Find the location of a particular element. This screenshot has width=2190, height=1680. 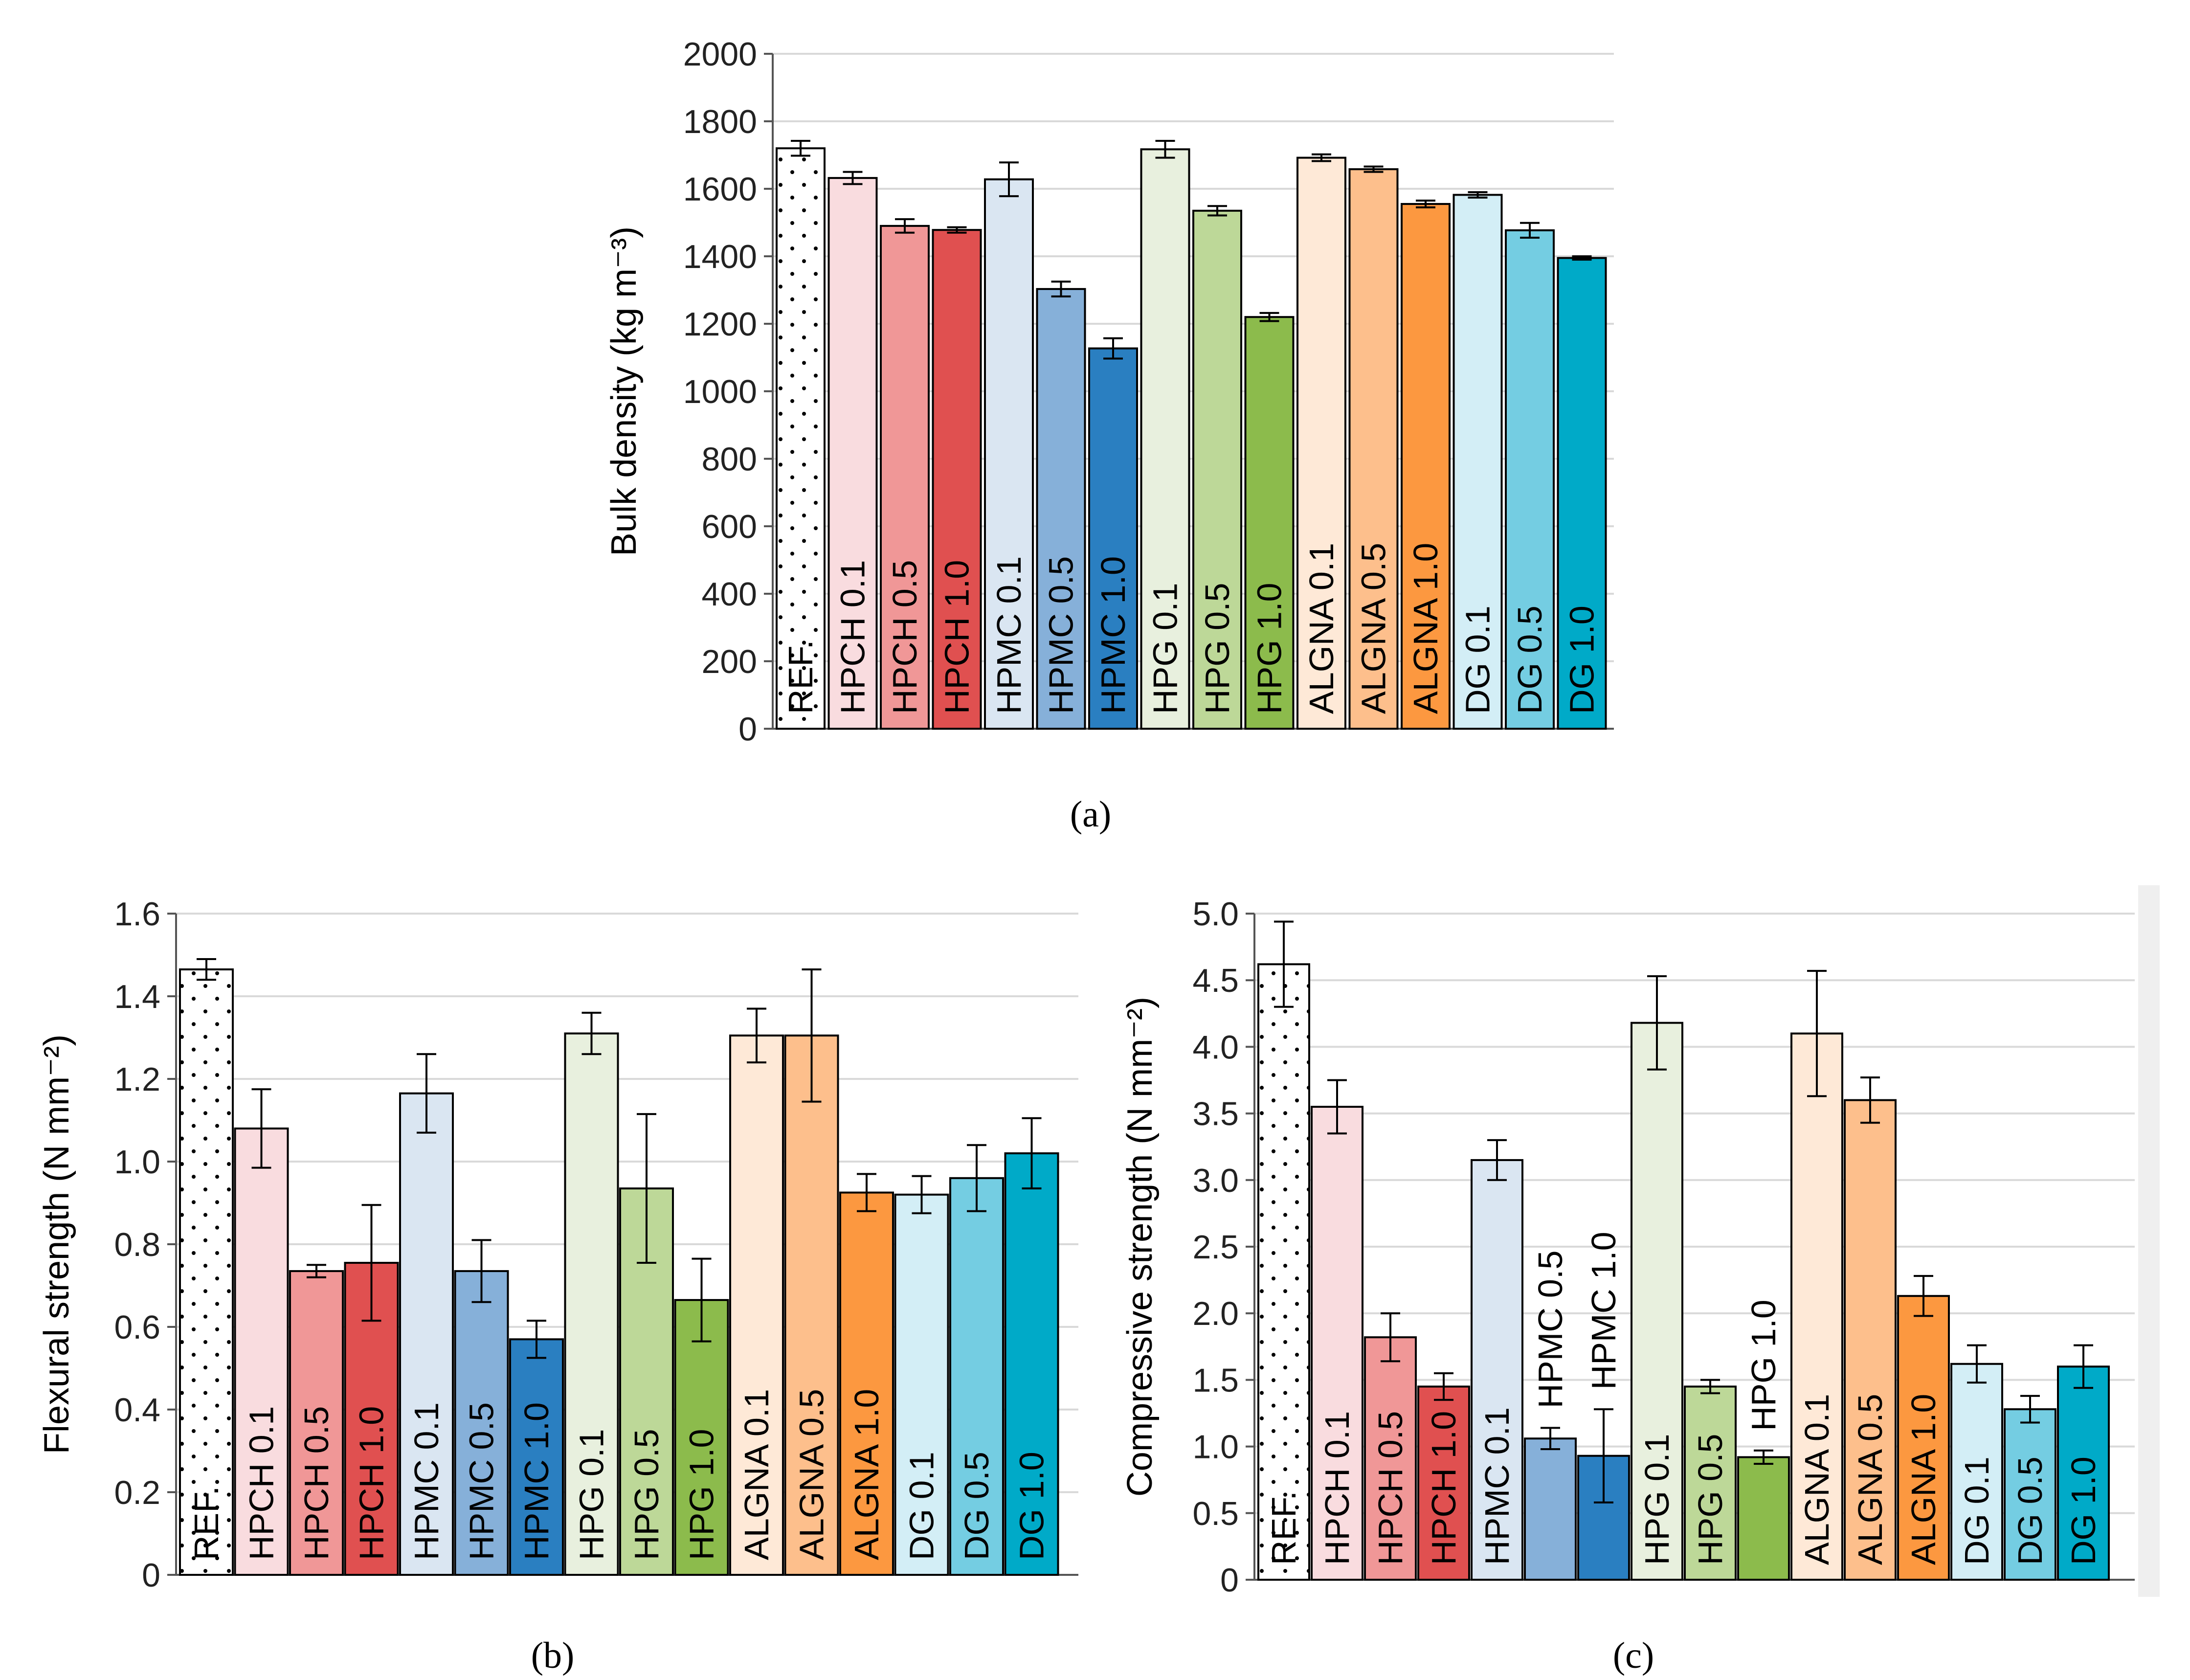

y-tick-label: 2.5 is located at coordinates (1215, 1247).